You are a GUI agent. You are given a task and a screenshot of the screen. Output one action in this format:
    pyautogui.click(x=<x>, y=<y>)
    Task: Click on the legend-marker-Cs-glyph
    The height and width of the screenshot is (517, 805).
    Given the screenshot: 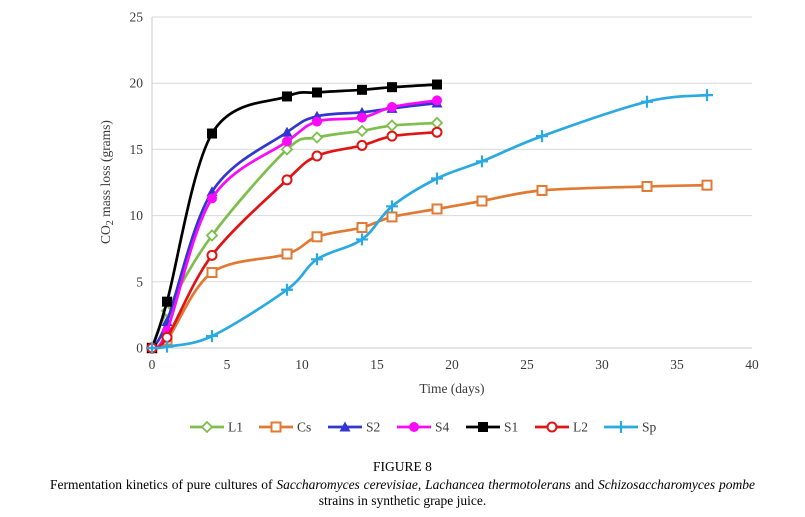 What is the action you would take?
    pyautogui.click(x=276, y=427)
    